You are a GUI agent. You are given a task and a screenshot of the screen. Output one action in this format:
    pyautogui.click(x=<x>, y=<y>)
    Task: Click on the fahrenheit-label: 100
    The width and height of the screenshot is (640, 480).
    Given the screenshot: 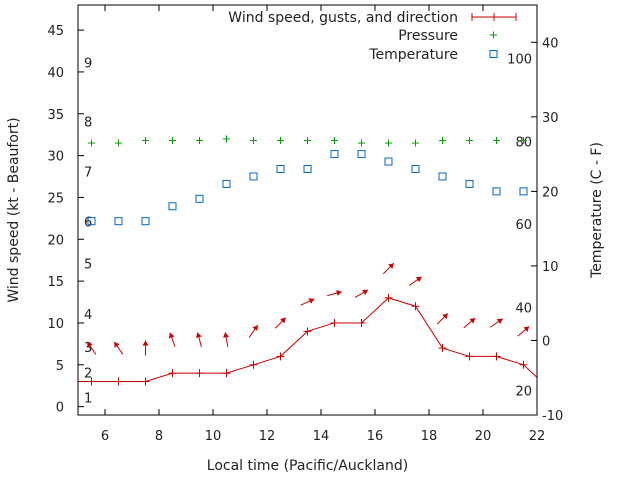 What is the action you would take?
    pyautogui.click(x=519, y=60)
    